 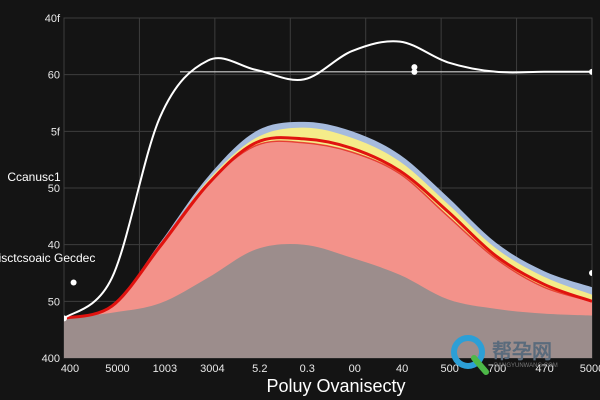 I want to click on y-tick-label: 5f, so click(x=56, y=132).